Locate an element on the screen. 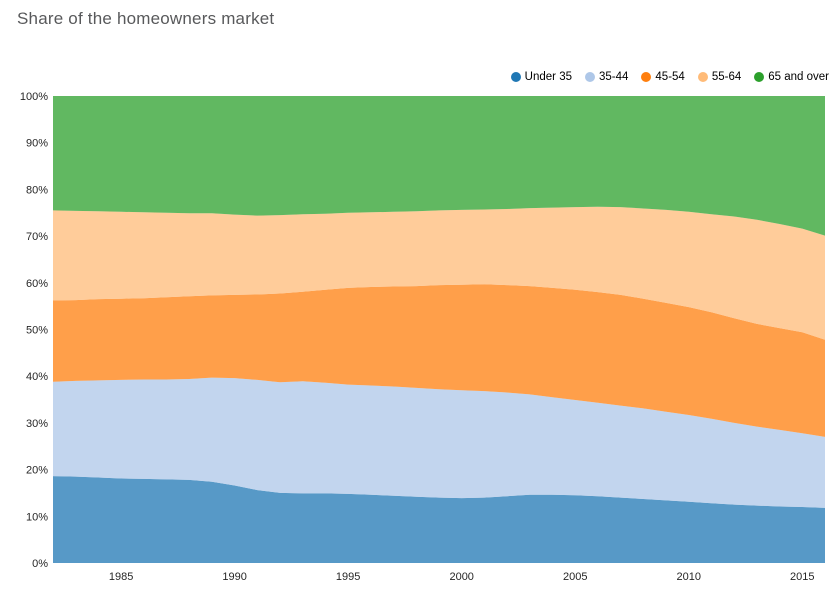 This screenshot has height=597, width=838. legend-item-35-44: 35-44 is located at coordinates (606, 77).